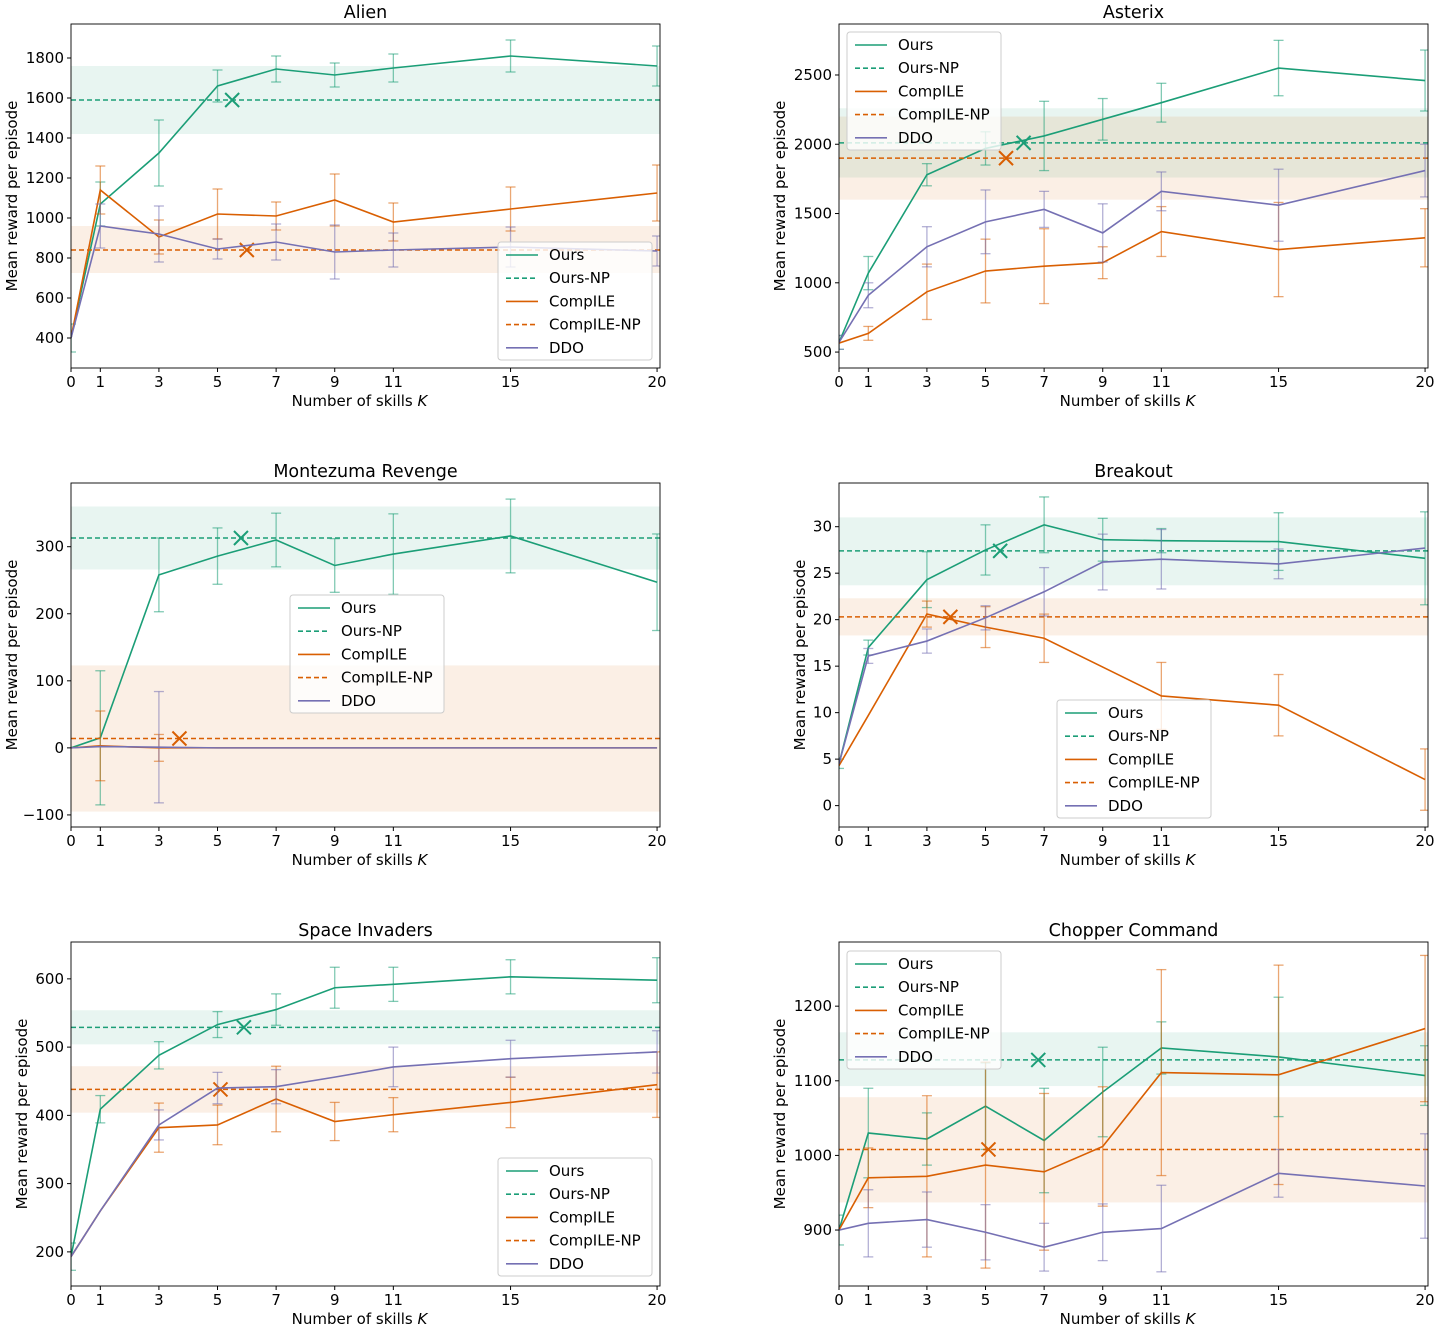 The height and width of the screenshot is (1329, 1437). I want to click on legend-box, so click(1134, 759).